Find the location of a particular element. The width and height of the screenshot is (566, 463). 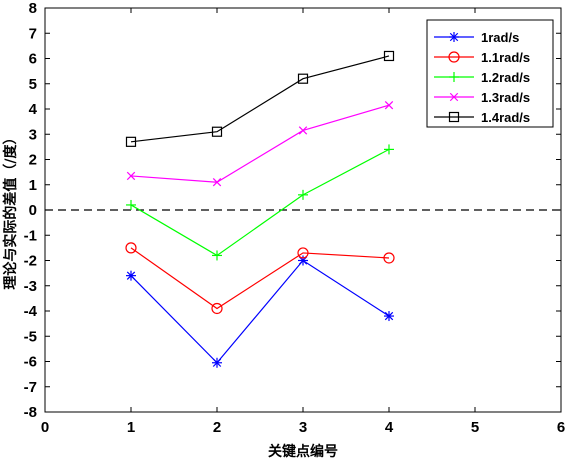

y-tick-label: 4 is located at coordinates (33, 109).